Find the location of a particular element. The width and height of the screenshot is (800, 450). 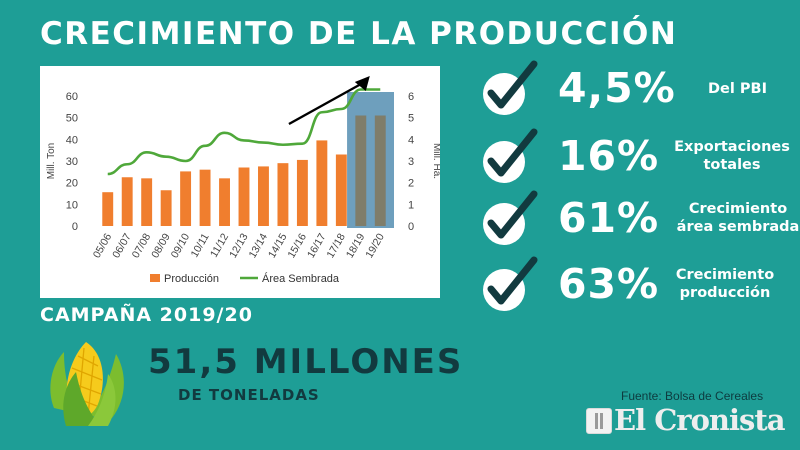

x-tick-label: 05/06 is located at coordinates (103, 245).